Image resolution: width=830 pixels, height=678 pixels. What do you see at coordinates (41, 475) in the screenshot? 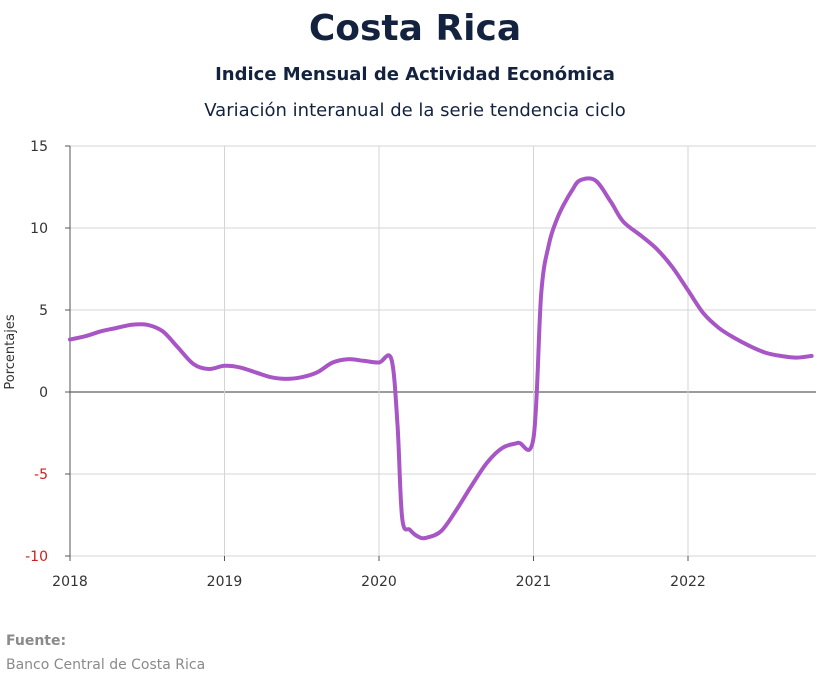
I see `y-tick-label: -5` at bounding box center [41, 475].